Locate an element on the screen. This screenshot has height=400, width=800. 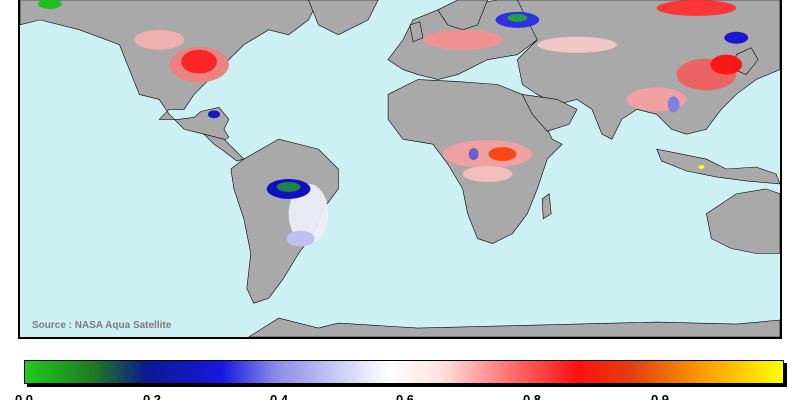
overlay-europe-red is located at coordinates (462, 39).